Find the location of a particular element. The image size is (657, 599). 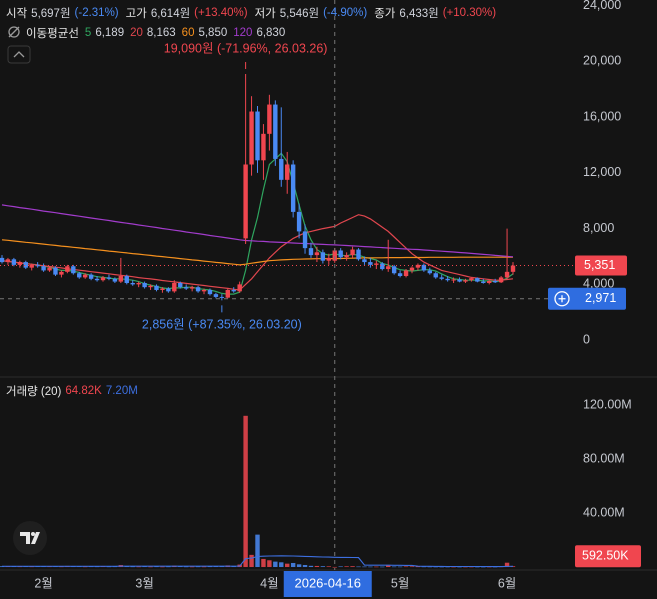

x-tick-label: 3월 is located at coordinates (144, 583).